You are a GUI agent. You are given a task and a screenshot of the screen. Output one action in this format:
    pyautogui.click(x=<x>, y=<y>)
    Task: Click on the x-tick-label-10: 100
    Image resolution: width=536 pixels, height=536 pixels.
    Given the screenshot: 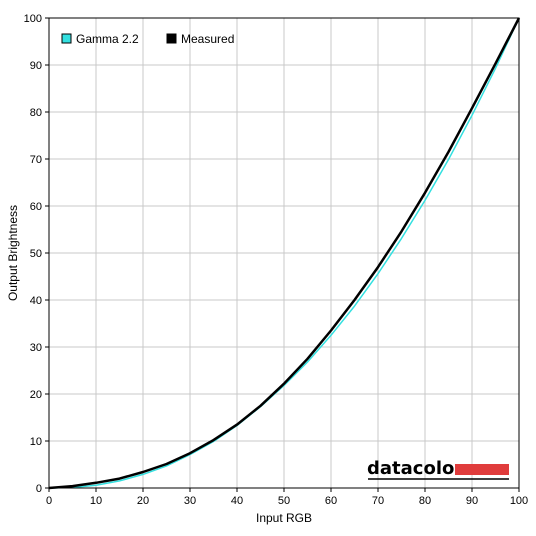 What is the action you would take?
    pyautogui.click(x=519, y=501)
    